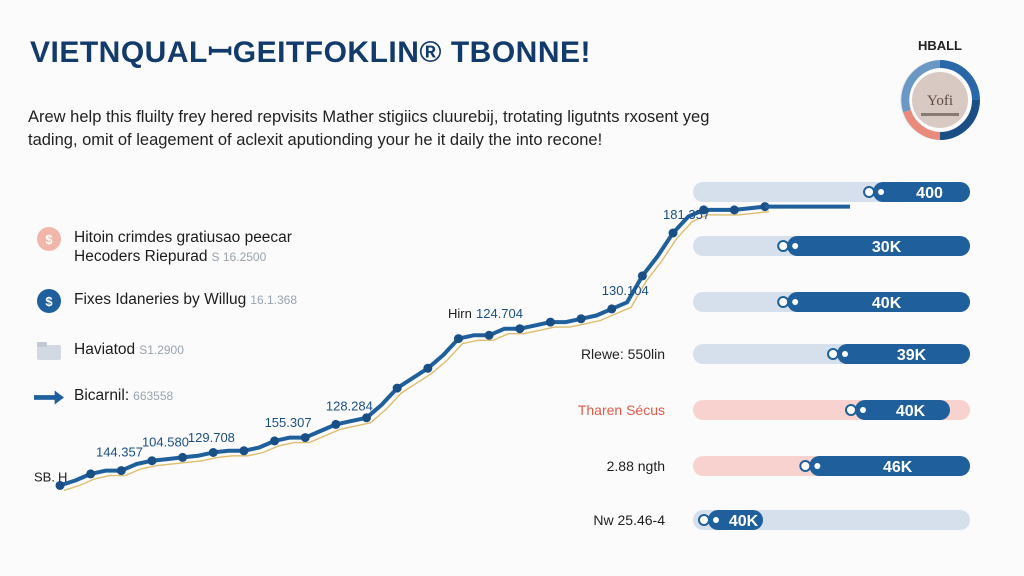 The height and width of the screenshot is (576, 1024). What do you see at coordinates (62, 476) in the screenshot?
I see `data-label: H` at bounding box center [62, 476].